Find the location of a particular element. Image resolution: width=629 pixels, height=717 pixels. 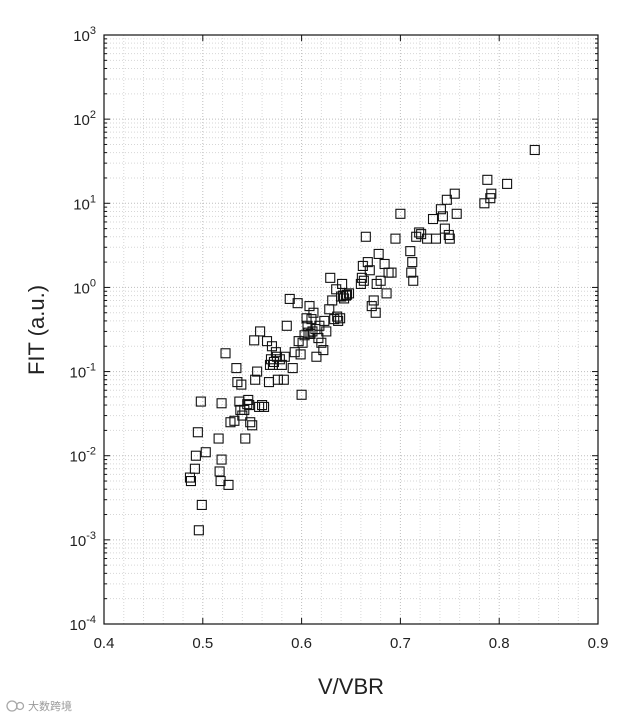

y-tick-exponent: 3 is located at coordinates (93, 31).